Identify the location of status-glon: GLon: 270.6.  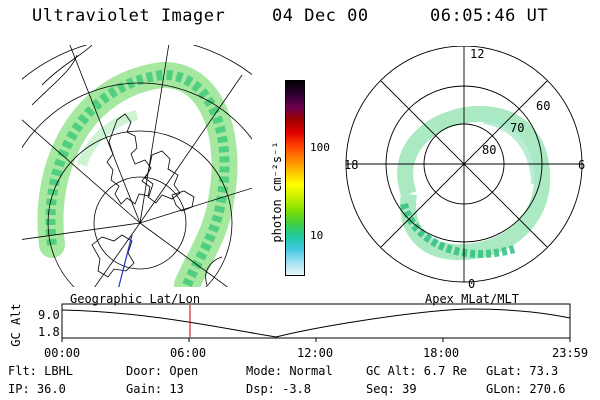
(526, 389).